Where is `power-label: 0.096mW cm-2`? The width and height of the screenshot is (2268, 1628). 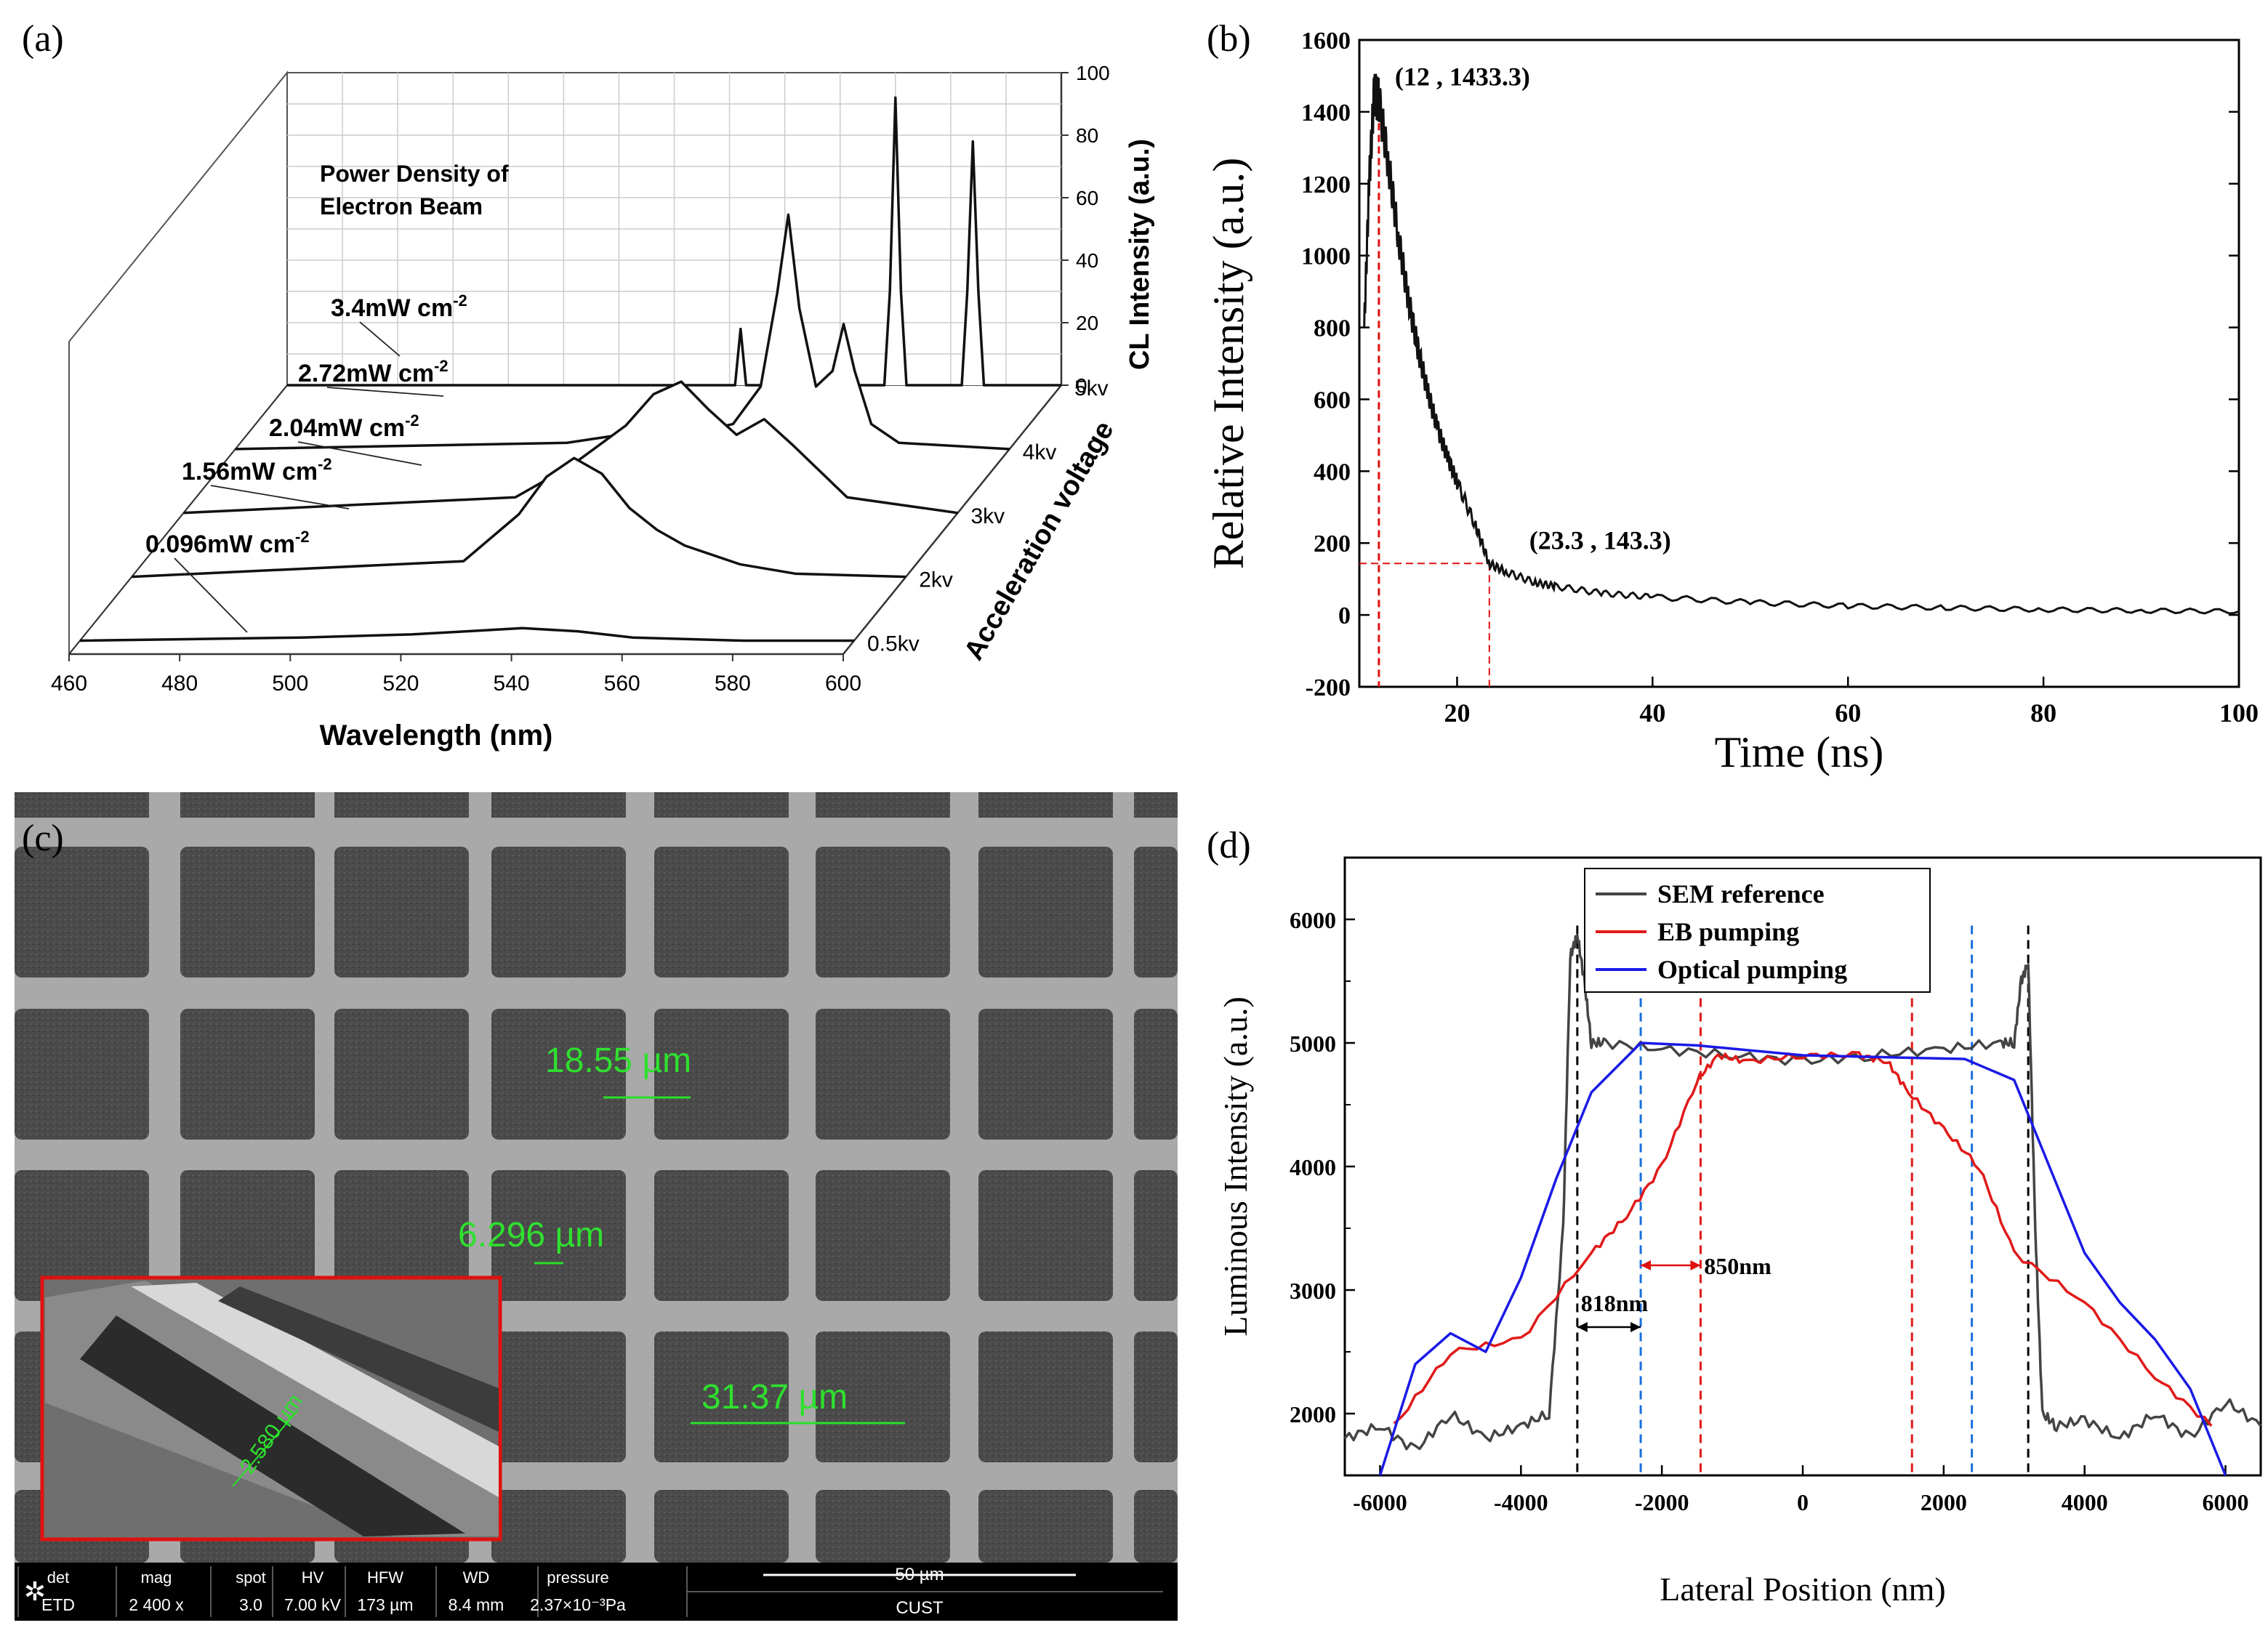 power-label: 0.096mW cm-2 is located at coordinates (227, 543).